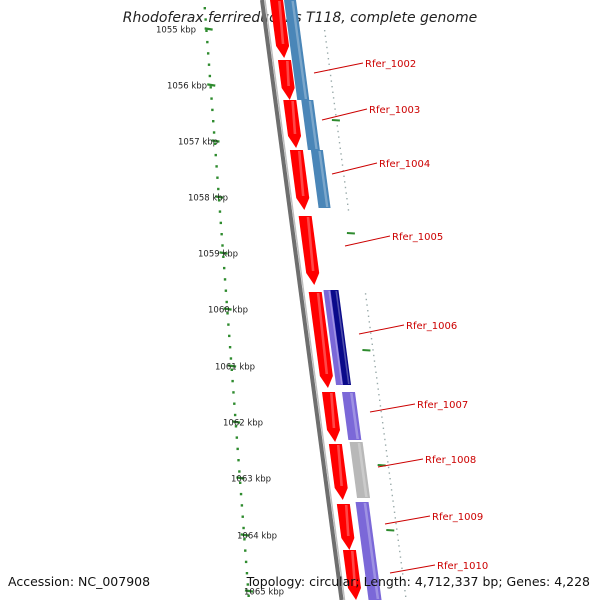 The width and height of the screenshot is (600, 600). Describe the element at coordinates (208, 199) in the screenshot. I see `ruler-label: 1058 kbp` at that location.